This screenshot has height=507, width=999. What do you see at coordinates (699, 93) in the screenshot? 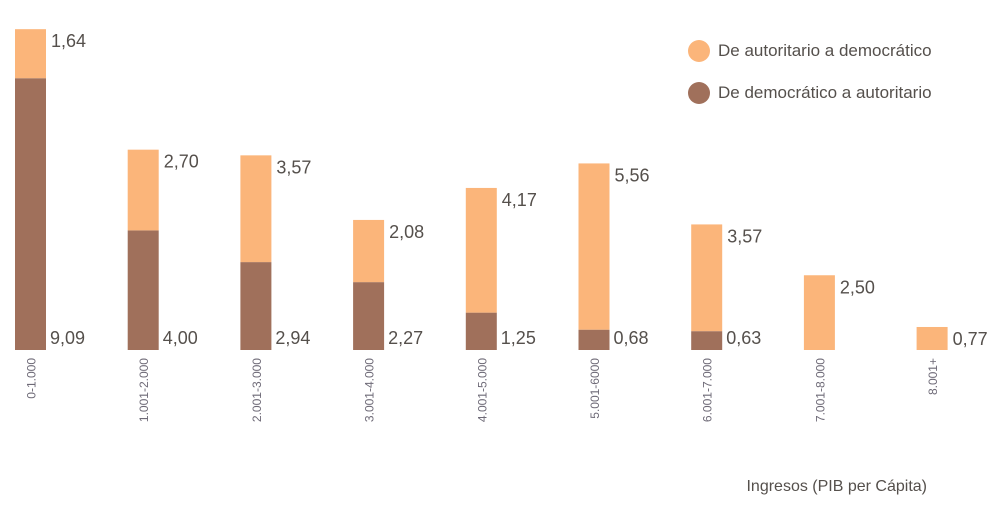
I see `legend-swatch-dark` at bounding box center [699, 93].